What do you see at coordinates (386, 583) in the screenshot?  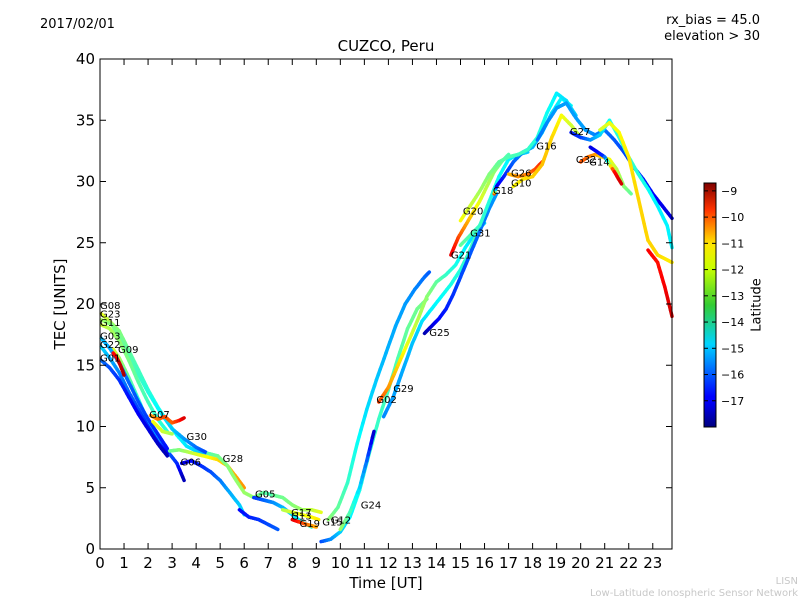 I see `x-axis-label: Time [UT]` at bounding box center [386, 583].